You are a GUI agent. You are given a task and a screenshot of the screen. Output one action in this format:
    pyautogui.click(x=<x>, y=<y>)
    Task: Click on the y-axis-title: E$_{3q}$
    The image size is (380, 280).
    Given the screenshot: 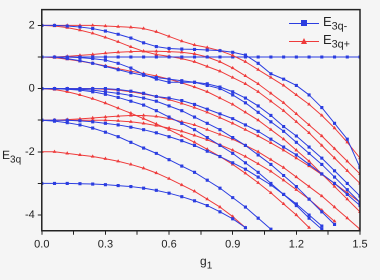 What is the action you would take?
    pyautogui.click(x=12, y=157)
    